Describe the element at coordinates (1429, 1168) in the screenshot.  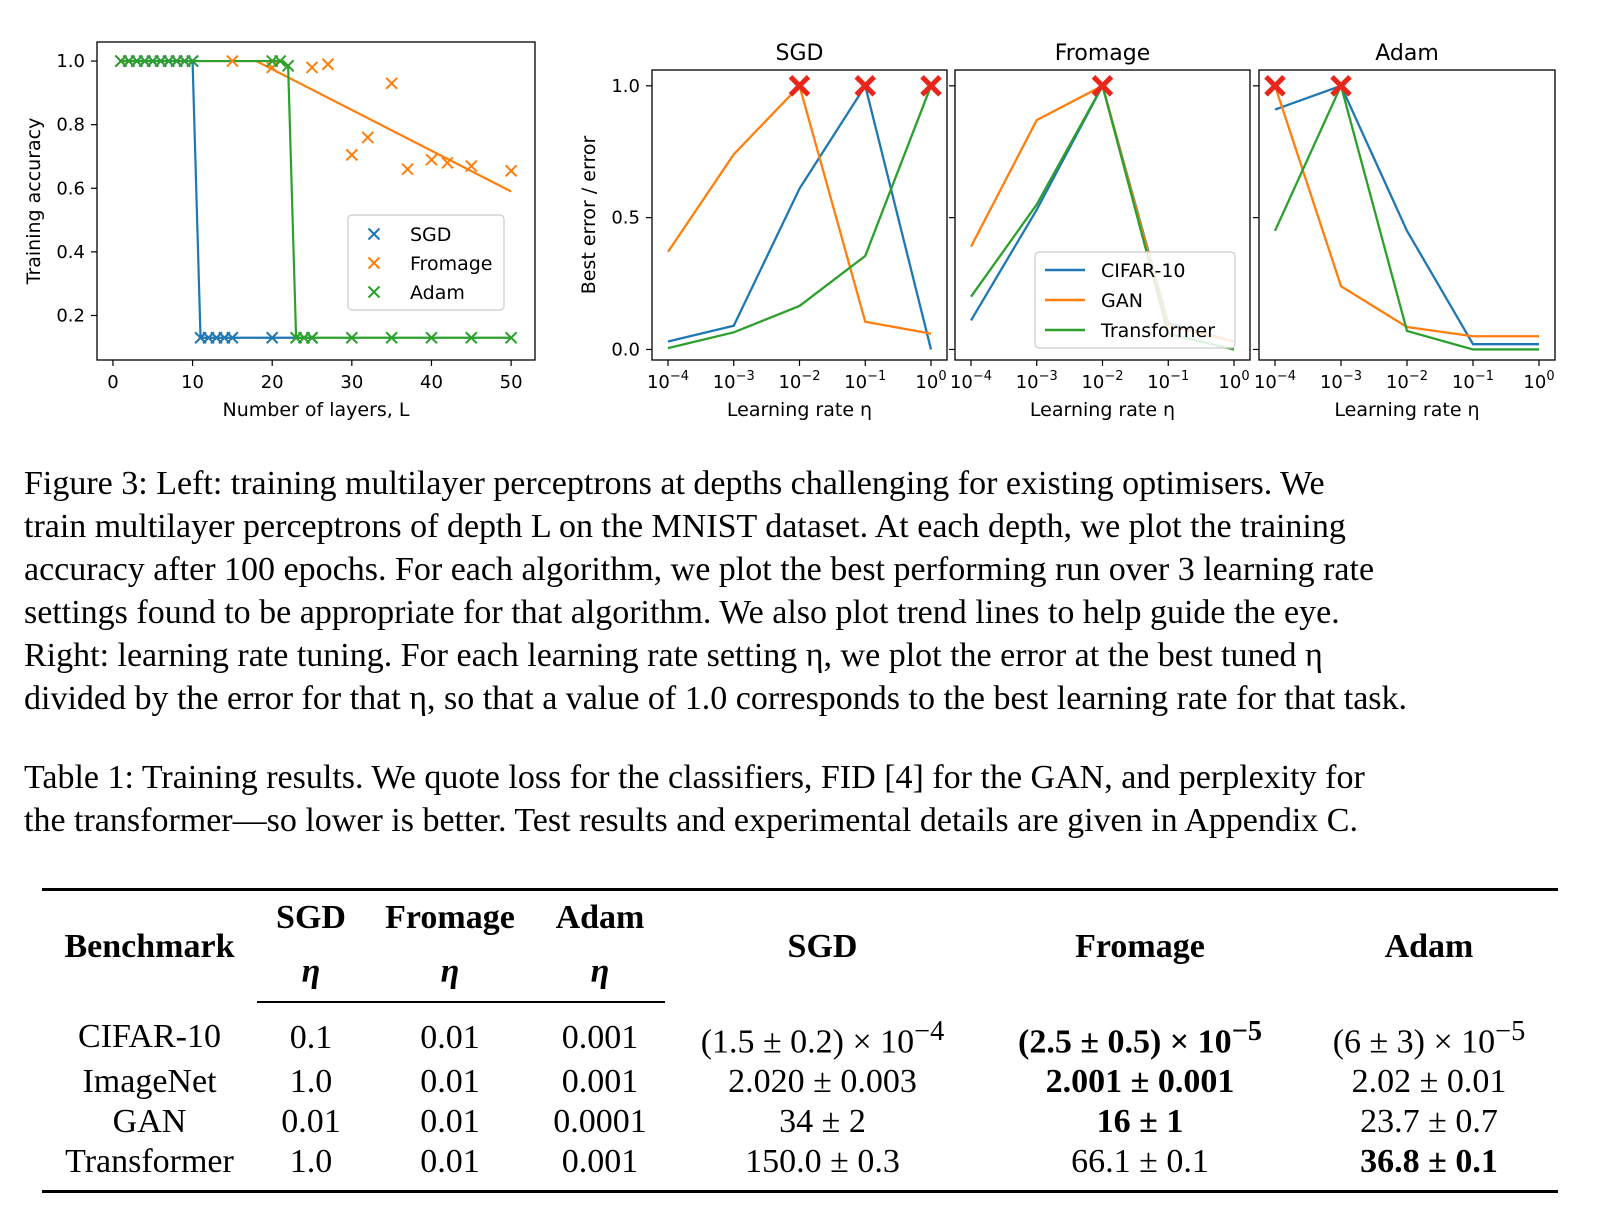
I see `cell-adam: 36.8 ± 0.1` at that location.